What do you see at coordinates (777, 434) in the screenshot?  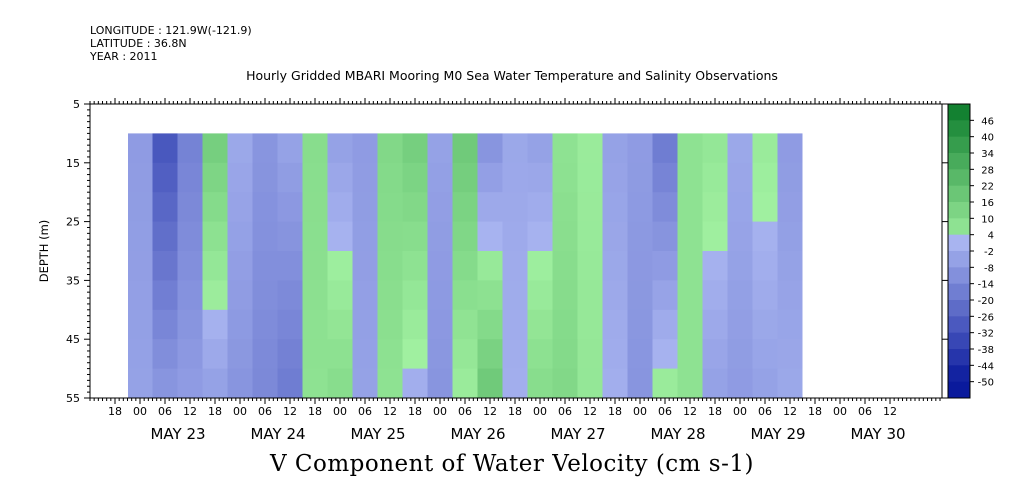 I see `x-day-label: MAY 29` at bounding box center [777, 434].